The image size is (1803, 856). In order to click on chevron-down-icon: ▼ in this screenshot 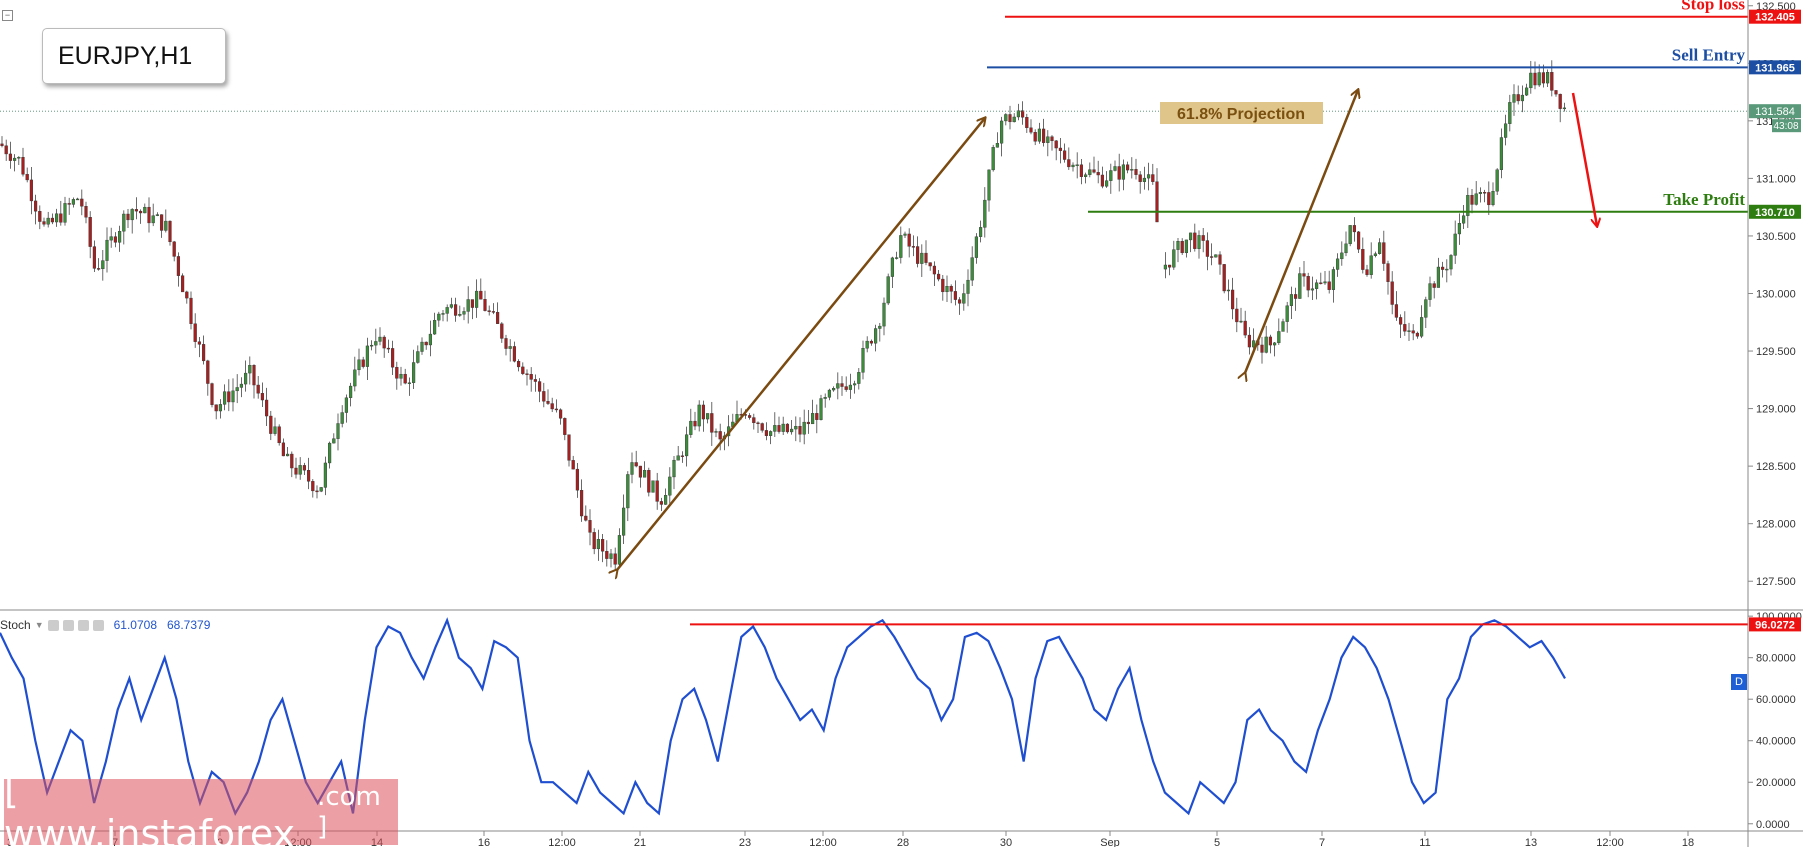, I will do `click(39, 625)`.